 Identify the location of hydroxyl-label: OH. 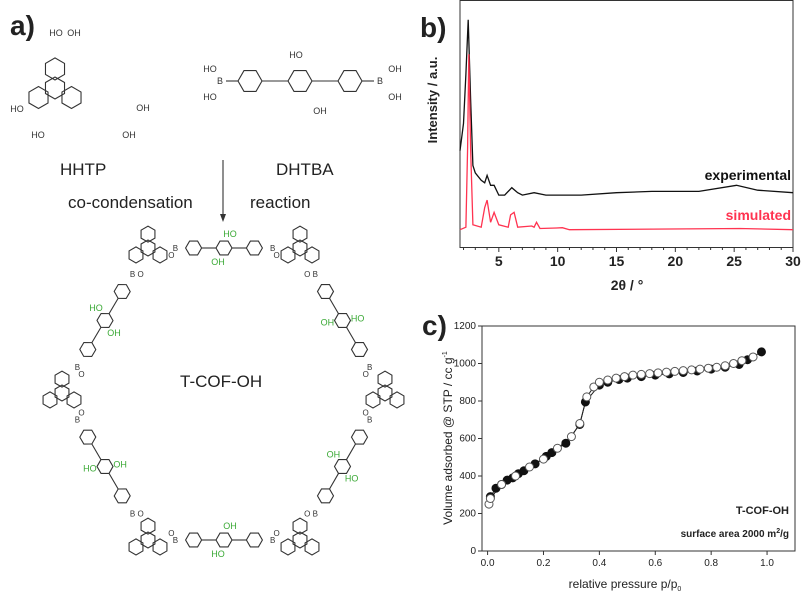
(129, 135).